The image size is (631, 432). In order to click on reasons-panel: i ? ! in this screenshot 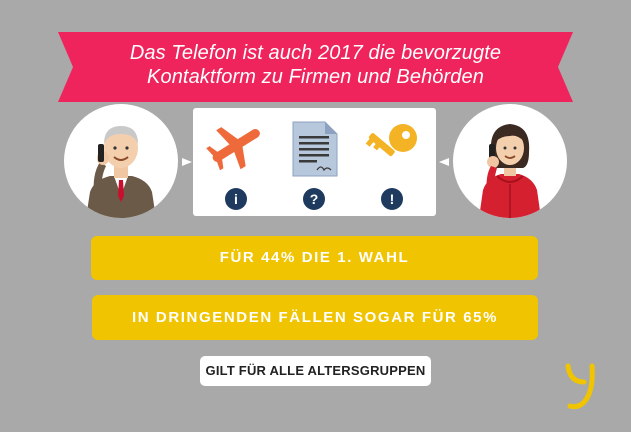, I will do `click(314, 162)`.